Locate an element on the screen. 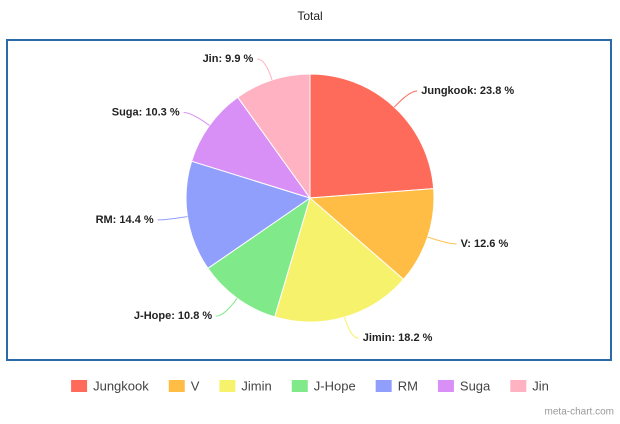  legend-label: RM is located at coordinates (408, 385).